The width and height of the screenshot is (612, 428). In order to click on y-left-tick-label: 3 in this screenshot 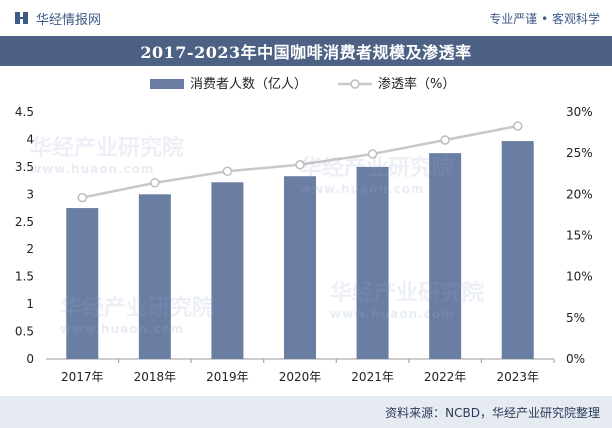, I will do `click(30, 194)`.